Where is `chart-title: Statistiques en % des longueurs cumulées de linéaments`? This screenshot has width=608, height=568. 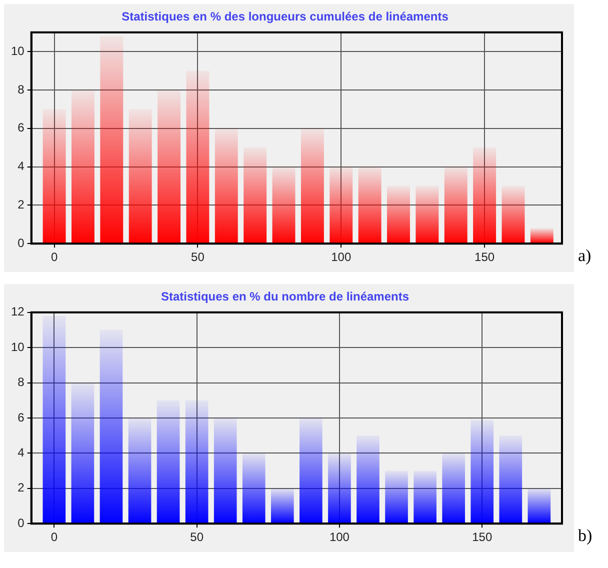 chart-title: Statistiques en % des longueurs cumulées de linéaments is located at coordinates (285, 17).